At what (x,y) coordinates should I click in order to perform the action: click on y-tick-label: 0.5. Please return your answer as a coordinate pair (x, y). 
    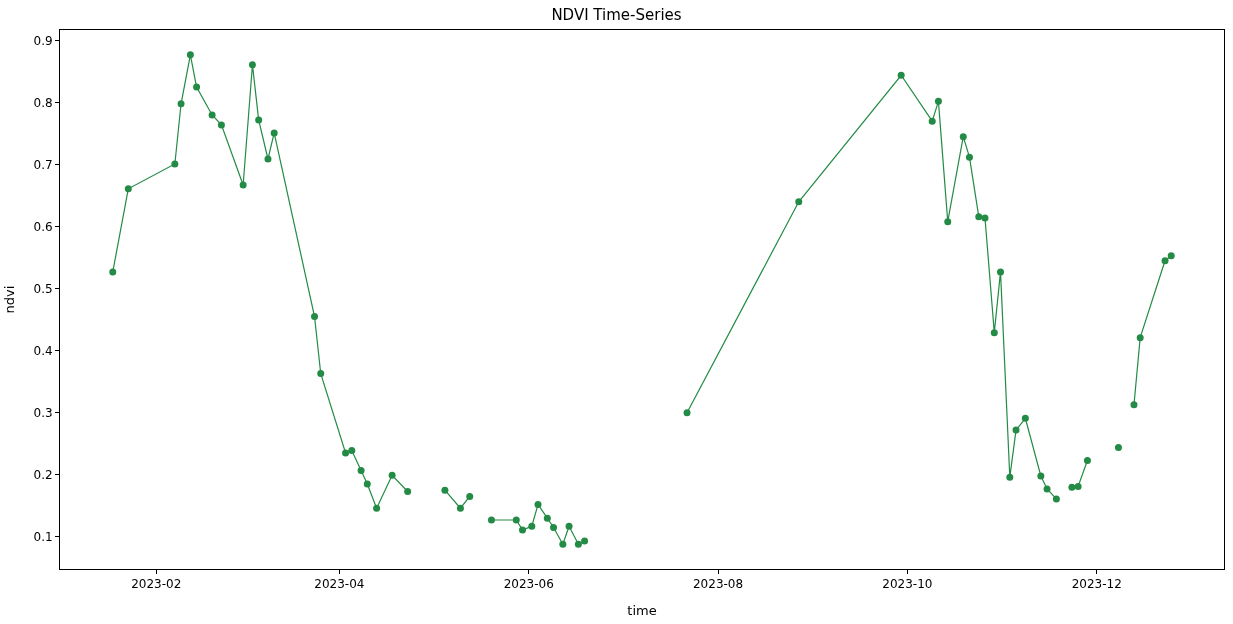
    Looking at the image, I should click on (43, 288).